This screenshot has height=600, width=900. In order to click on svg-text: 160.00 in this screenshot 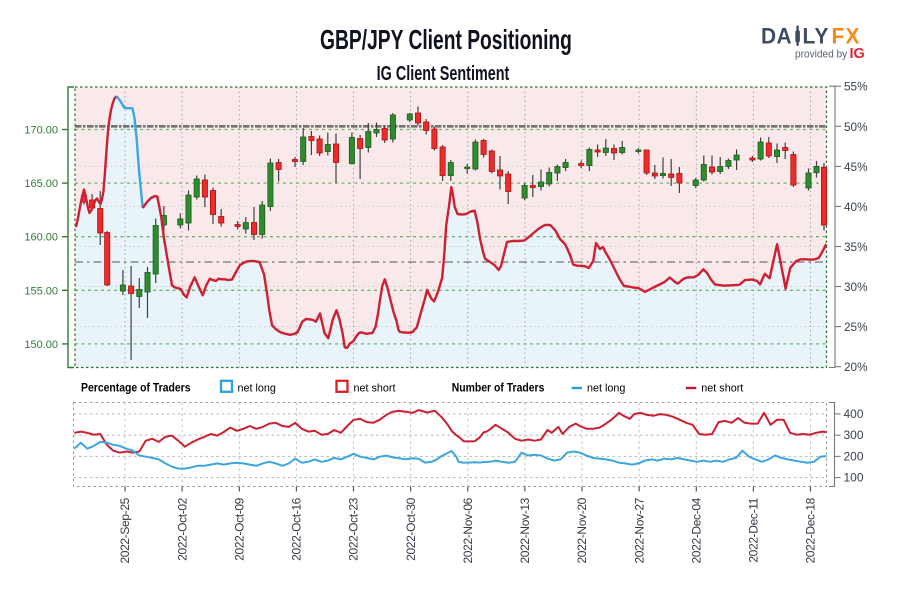, I will do `click(41, 238)`.